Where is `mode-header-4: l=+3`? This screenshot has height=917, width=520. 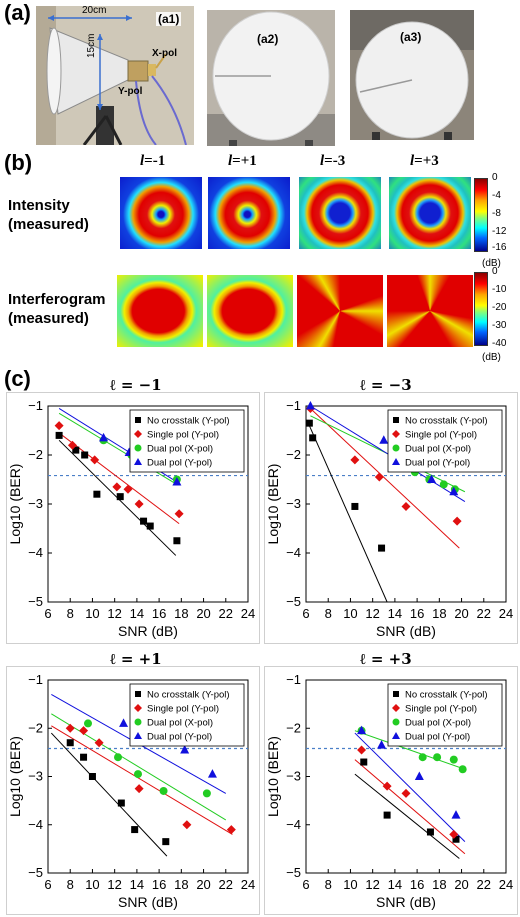
mode-header-4: l=+3 is located at coordinates (424, 161).